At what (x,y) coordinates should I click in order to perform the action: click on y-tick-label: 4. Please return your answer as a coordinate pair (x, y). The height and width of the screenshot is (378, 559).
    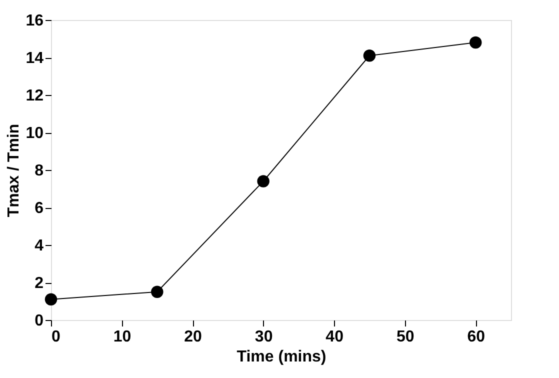
    Looking at the image, I should click on (39, 246).